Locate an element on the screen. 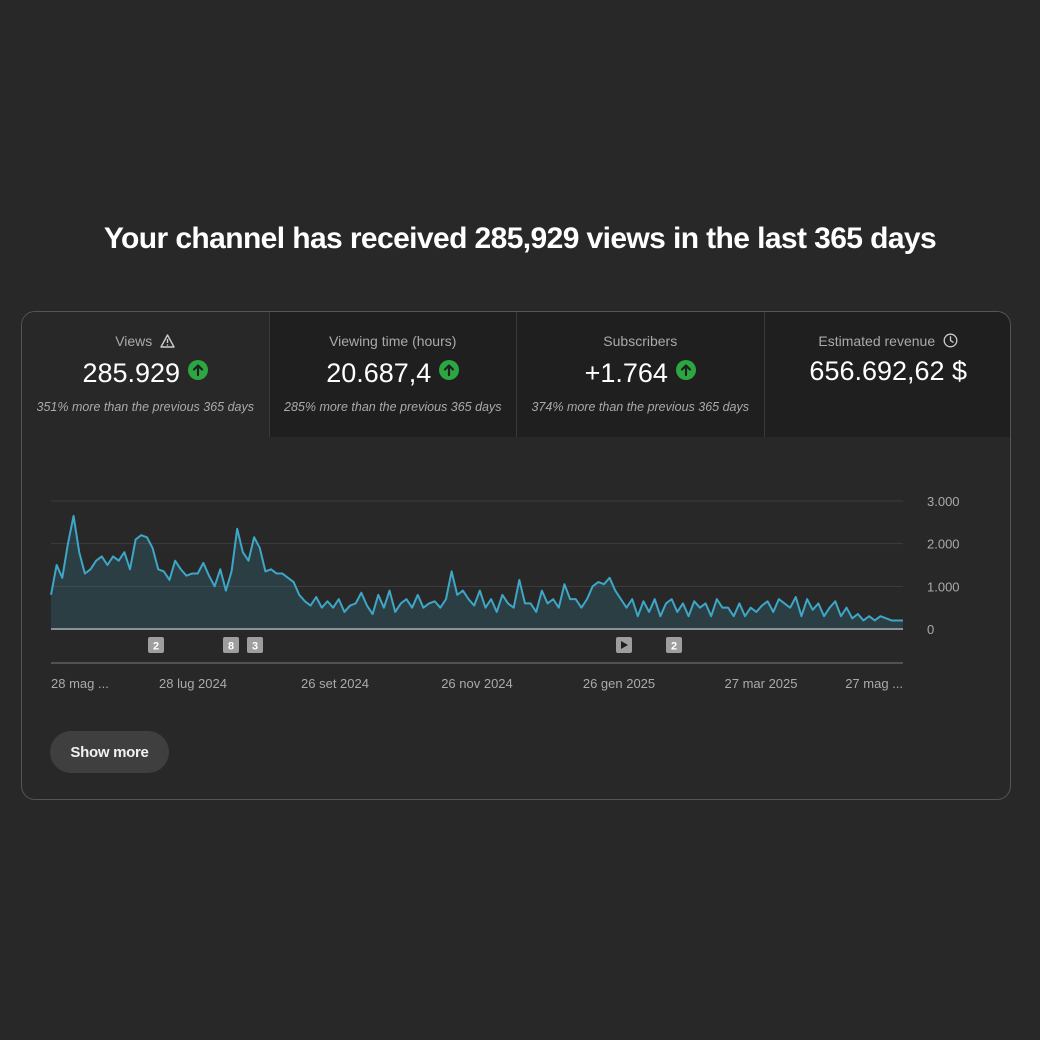 Image resolution: width=1040 pixels, height=1040 pixels. y-tick-label: 0 is located at coordinates (930, 629).